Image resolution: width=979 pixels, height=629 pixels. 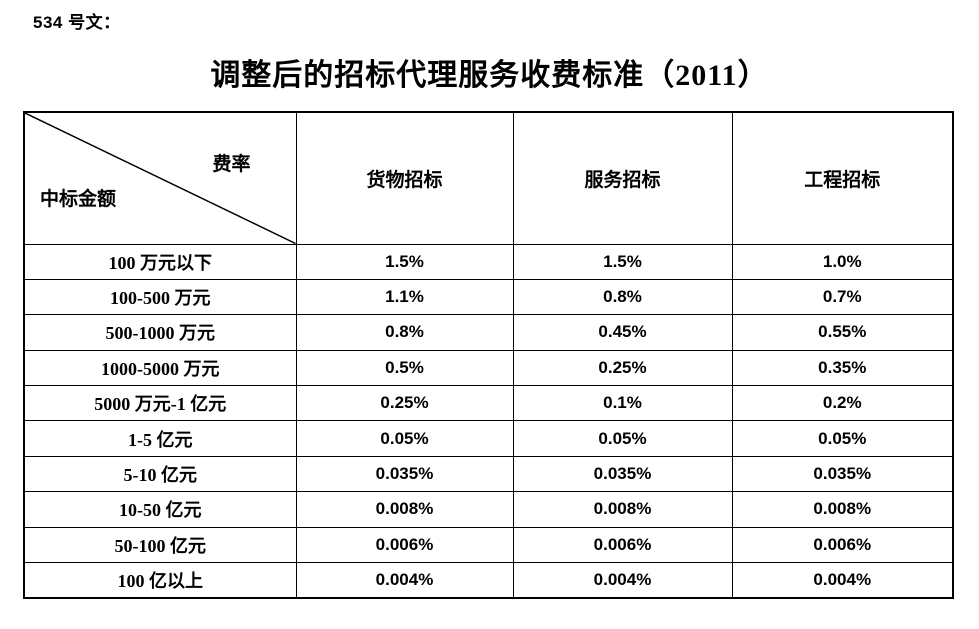 I want to click on row-label: 100 亿以上, so click(x=160, y=580).